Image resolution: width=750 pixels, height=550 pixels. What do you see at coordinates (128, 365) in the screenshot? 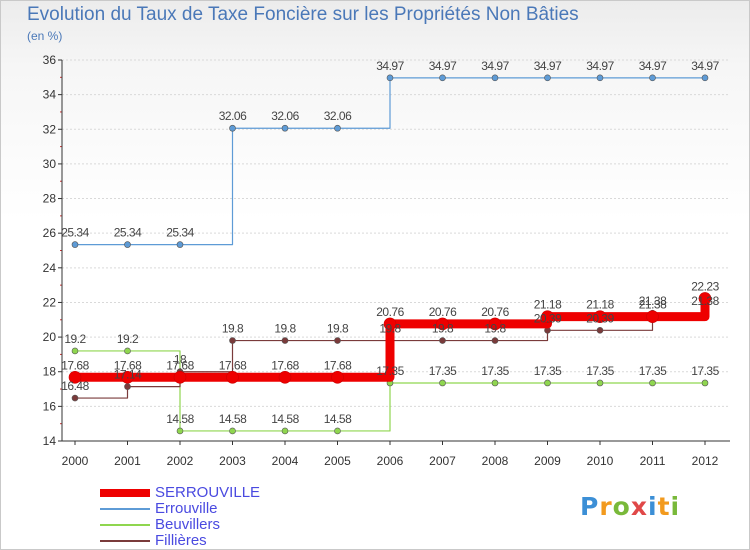
I see `data-label-serrouville-2001: 17.68` at bounding box center [128, 365].